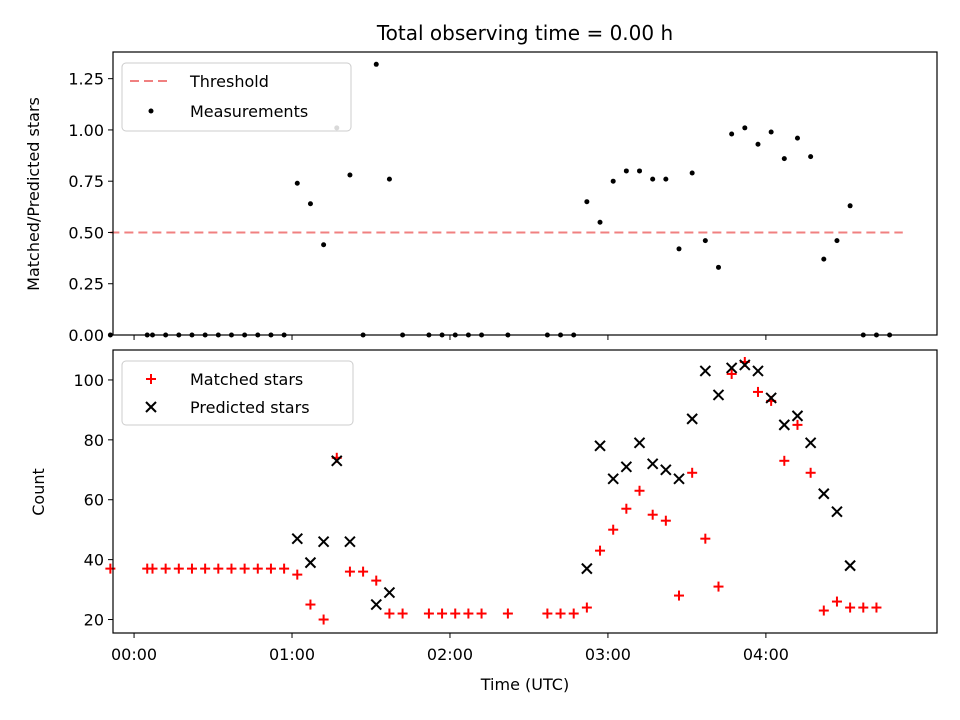  I want to click on count-x-axis-label: Time (UTC), so click(524, 684).